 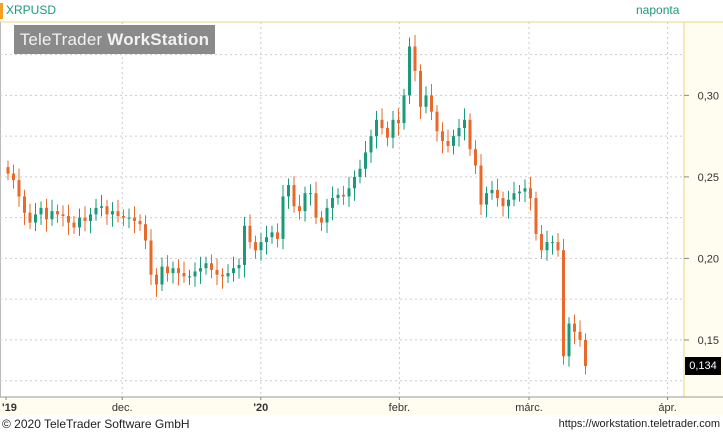 I want to click on source-url: https://workstation.teletrader.com, so click(x=639, y=424).